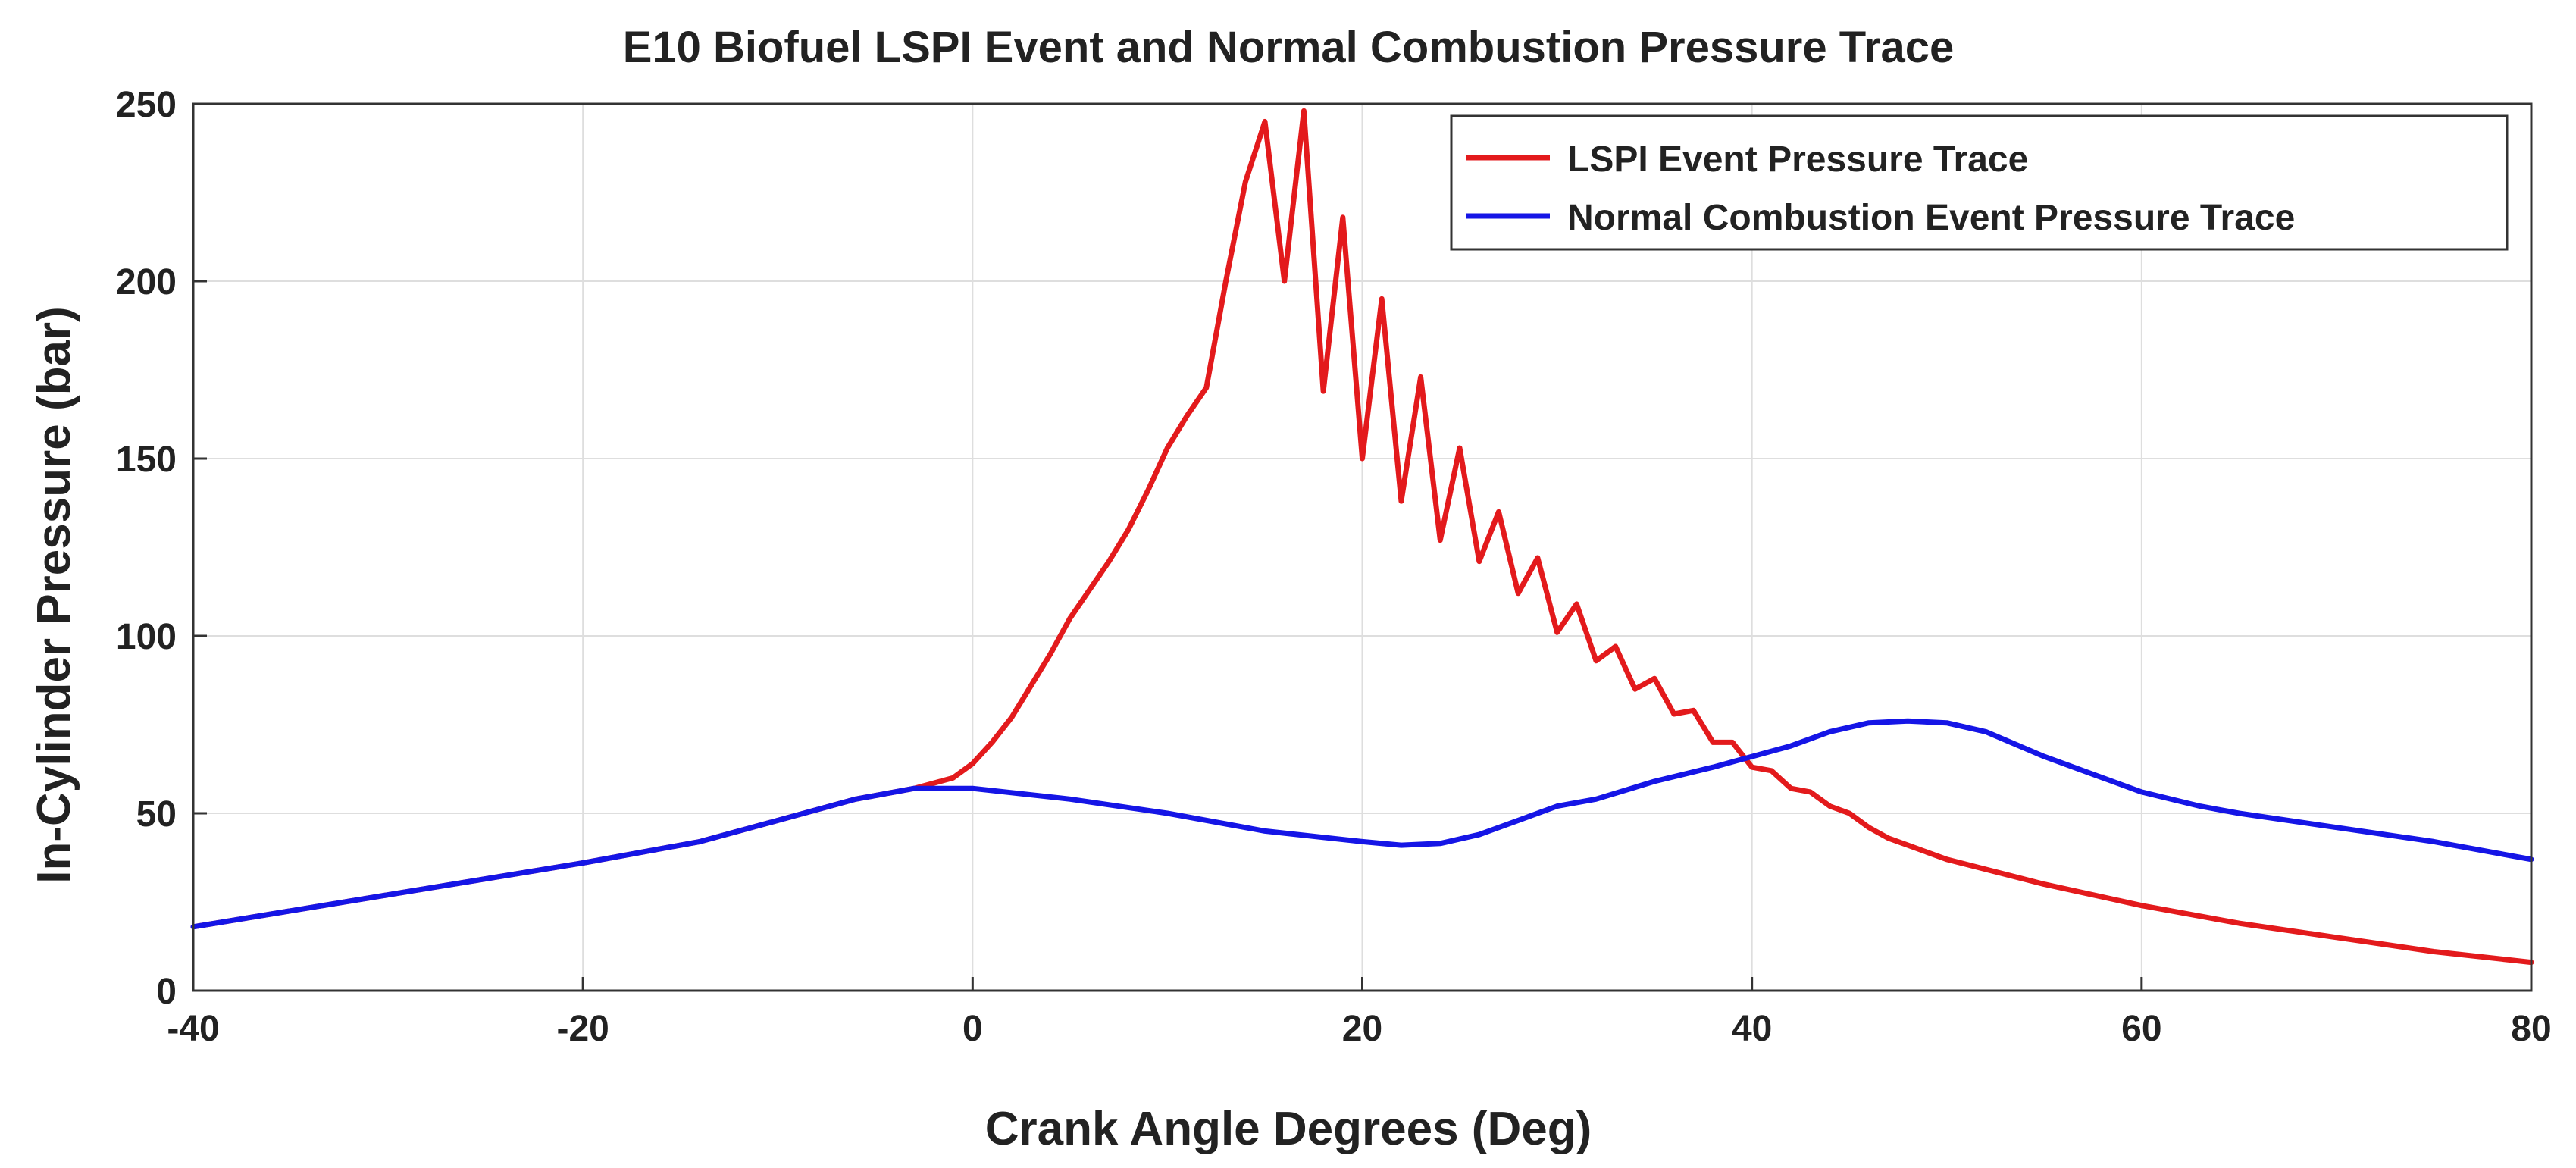 This screenshot has height=1168, width=2576. I want to click on legend-box, so click(1979, 182).